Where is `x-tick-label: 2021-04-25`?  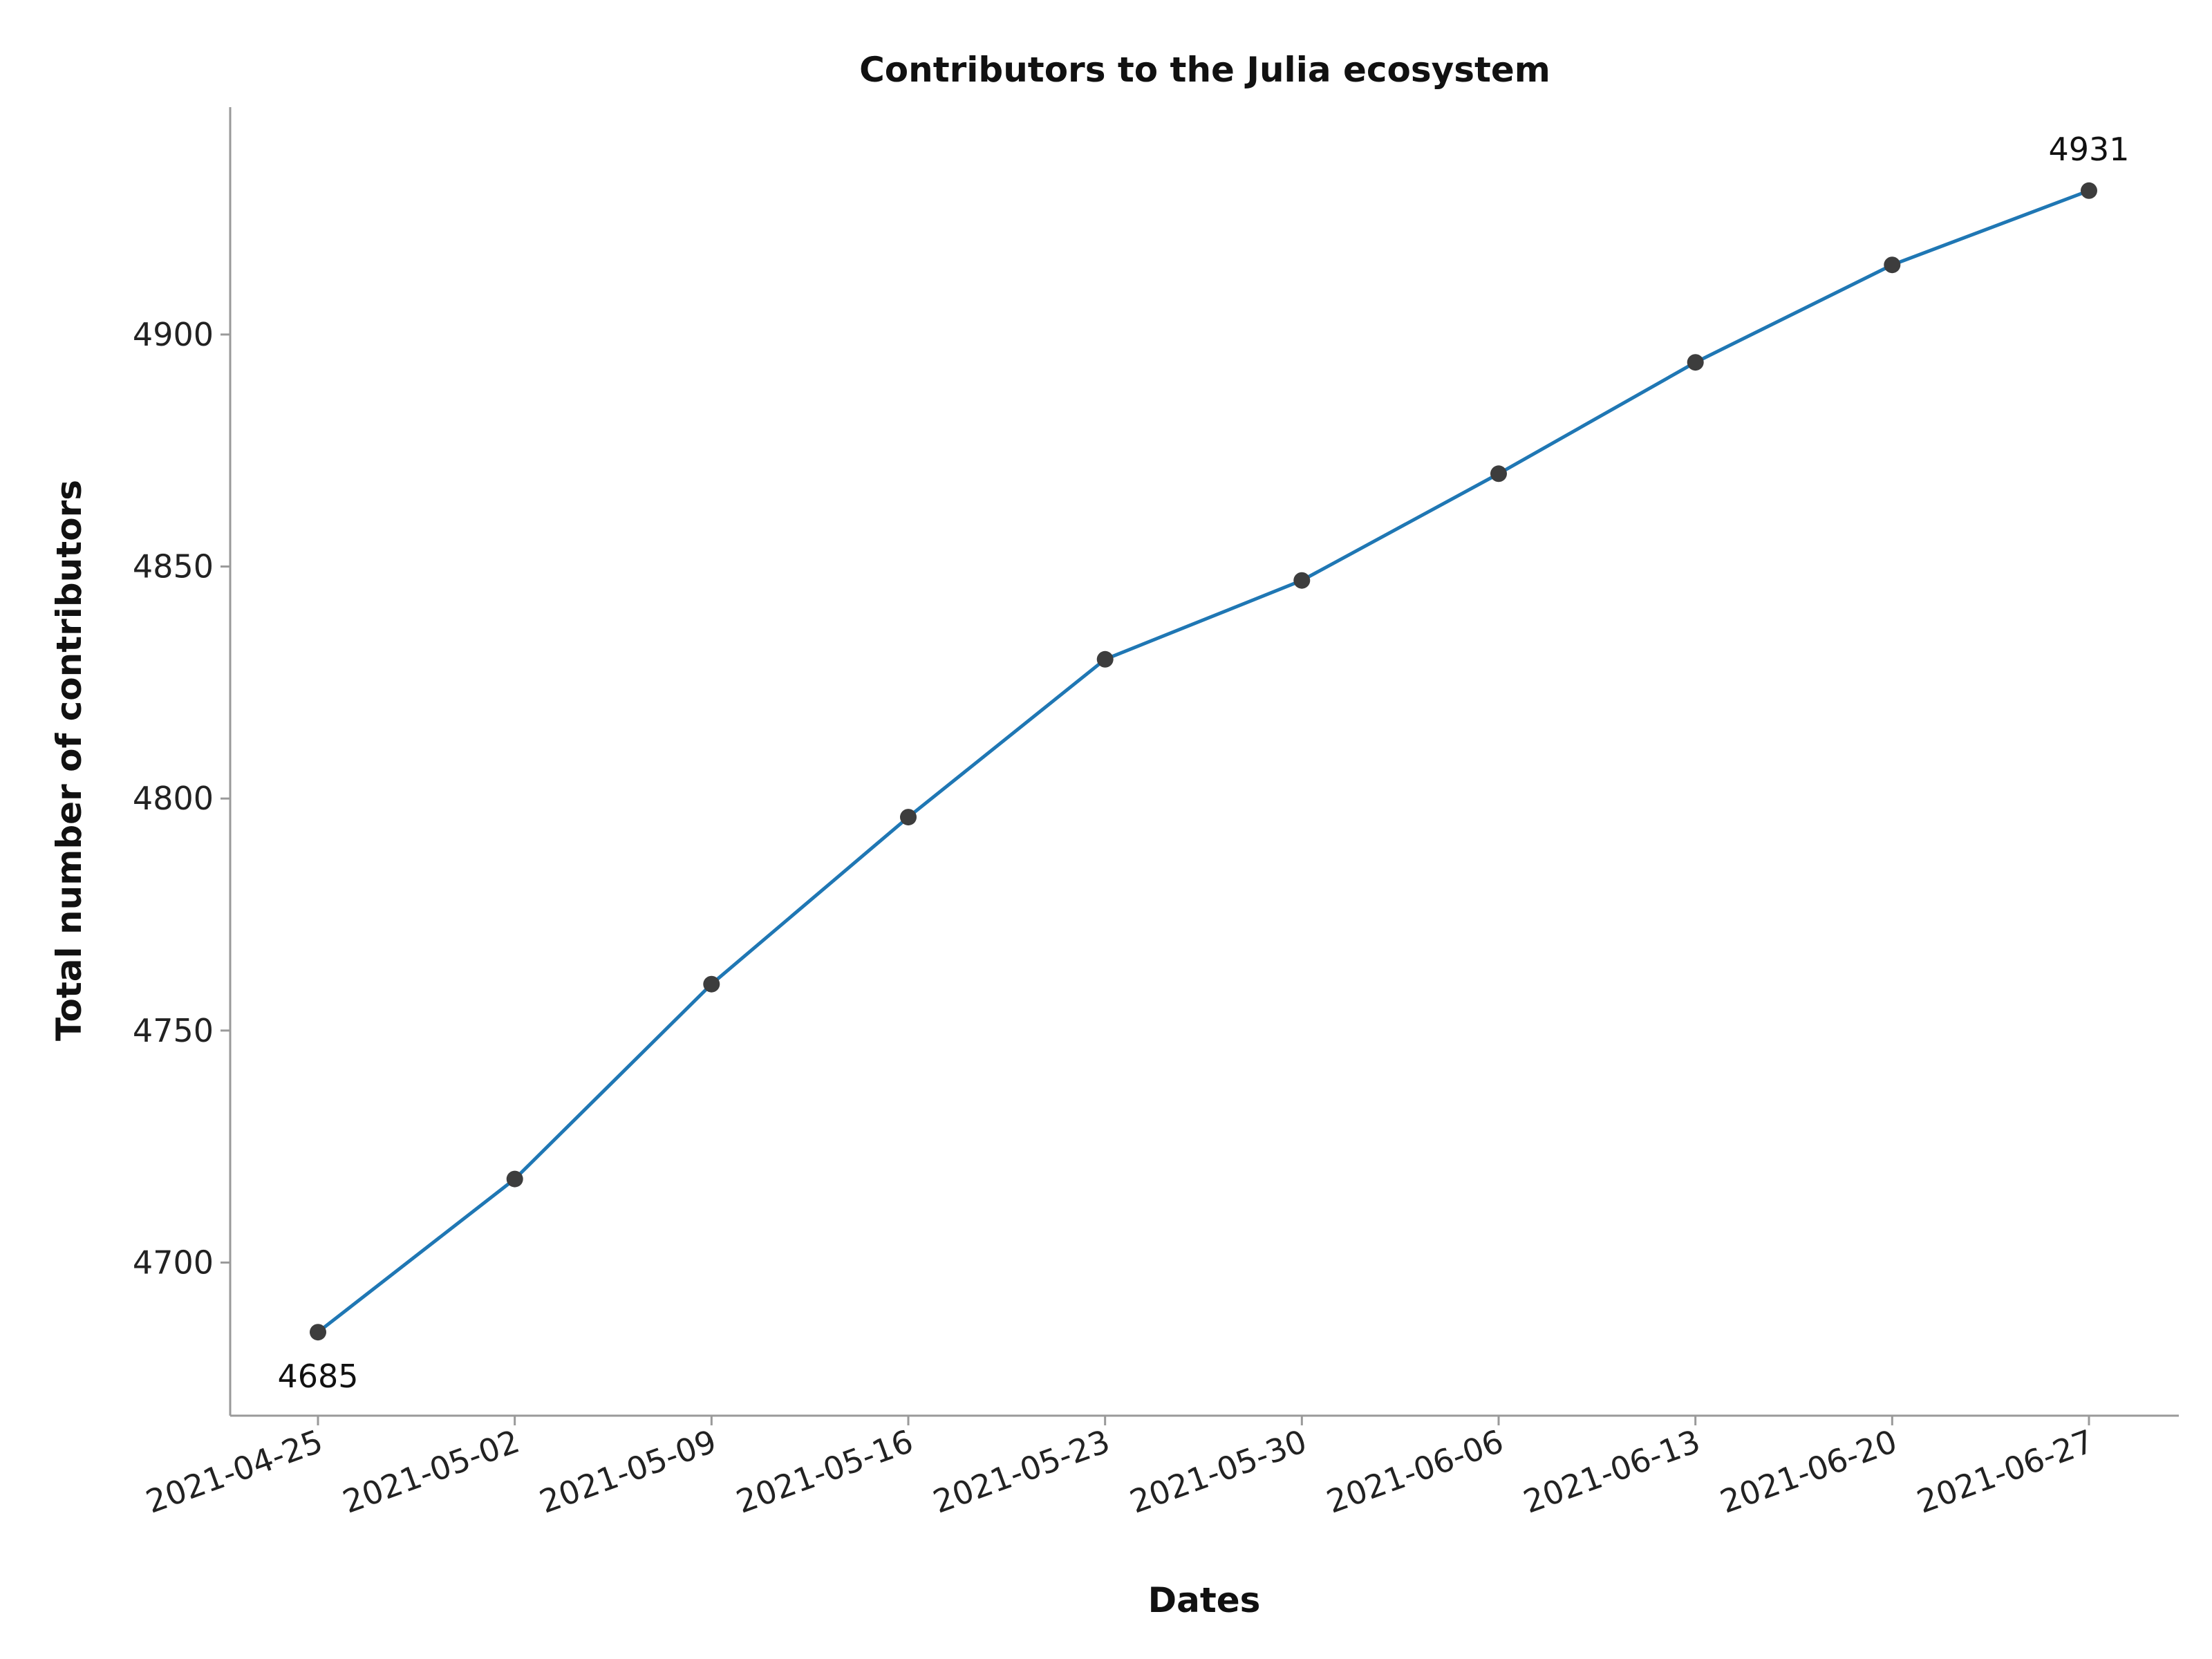
x-tick-label: 2021-04-25 is located at coordinates (235, 1472).